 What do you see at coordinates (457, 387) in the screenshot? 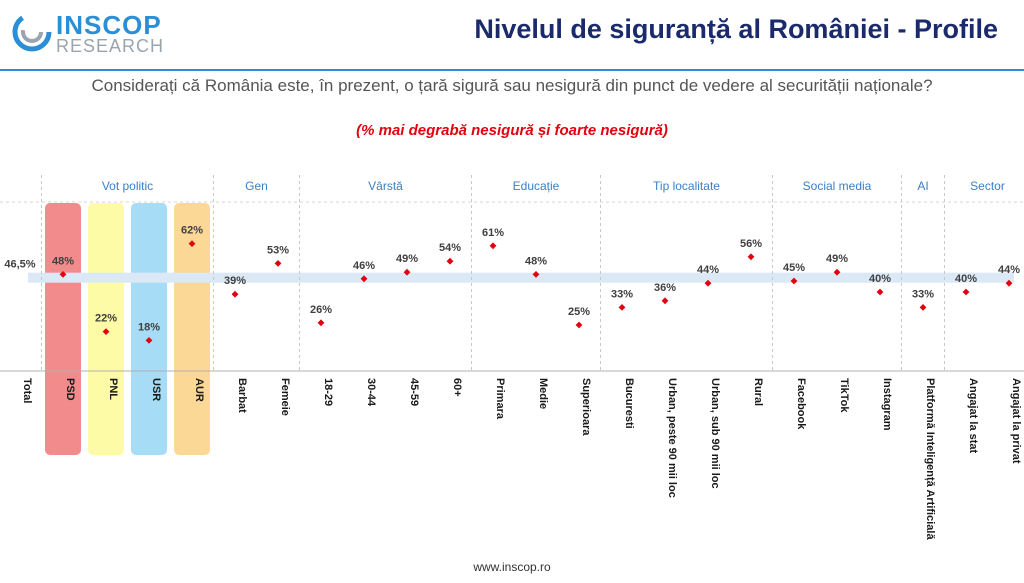
I see `category-label: 60+` at bounding box center [457, 387].